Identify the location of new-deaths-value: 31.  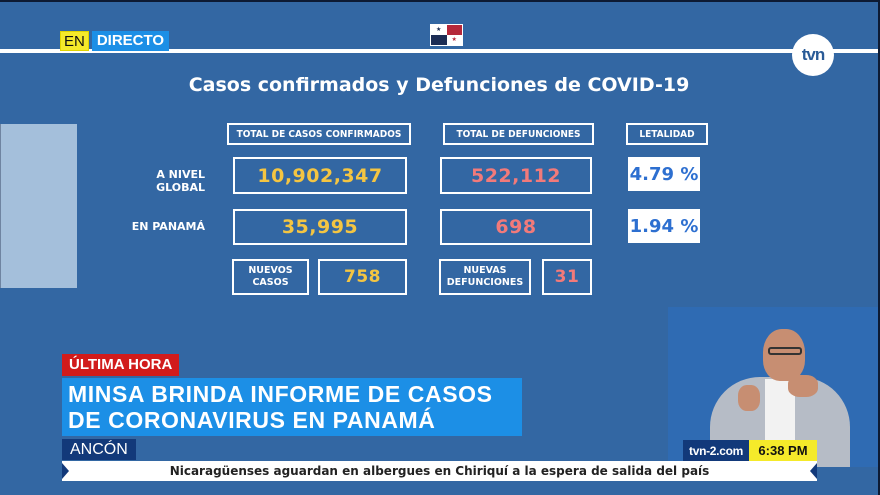
(567, 277).